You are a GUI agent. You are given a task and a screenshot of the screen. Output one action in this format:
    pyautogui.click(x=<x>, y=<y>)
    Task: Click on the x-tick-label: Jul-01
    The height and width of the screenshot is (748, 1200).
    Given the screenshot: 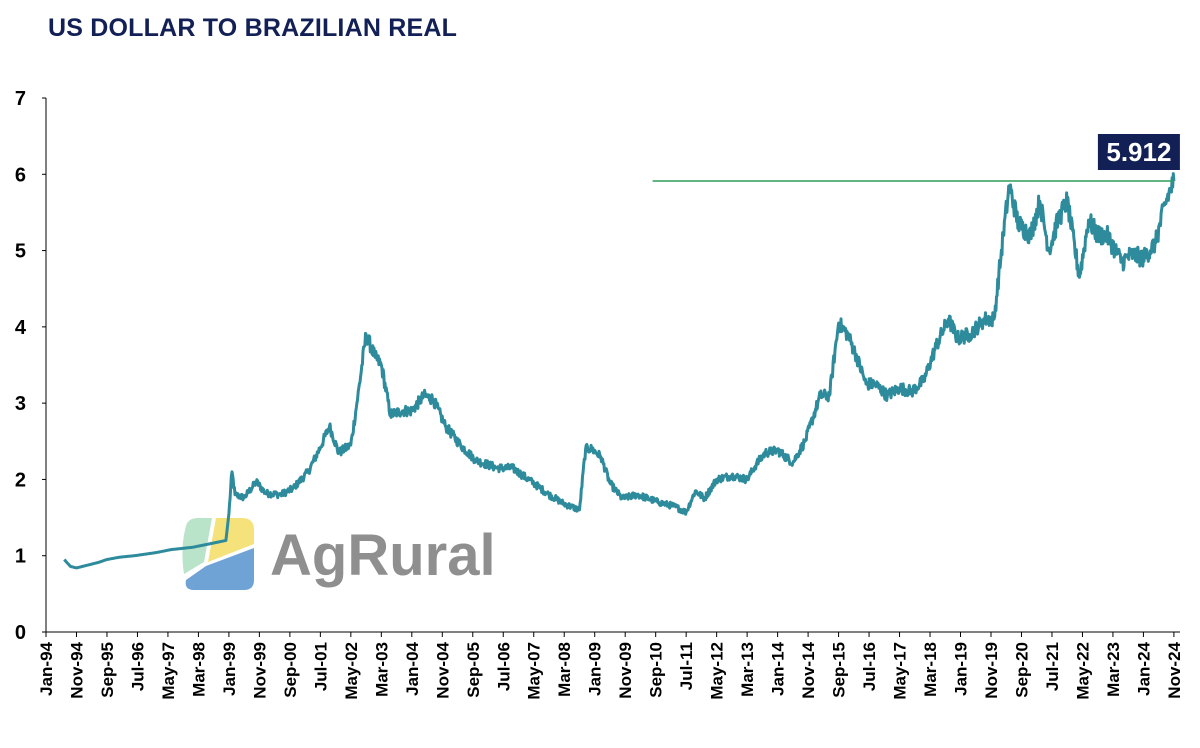 What is the action you would take?
    pyautogui.click(x=320, y=666)
    